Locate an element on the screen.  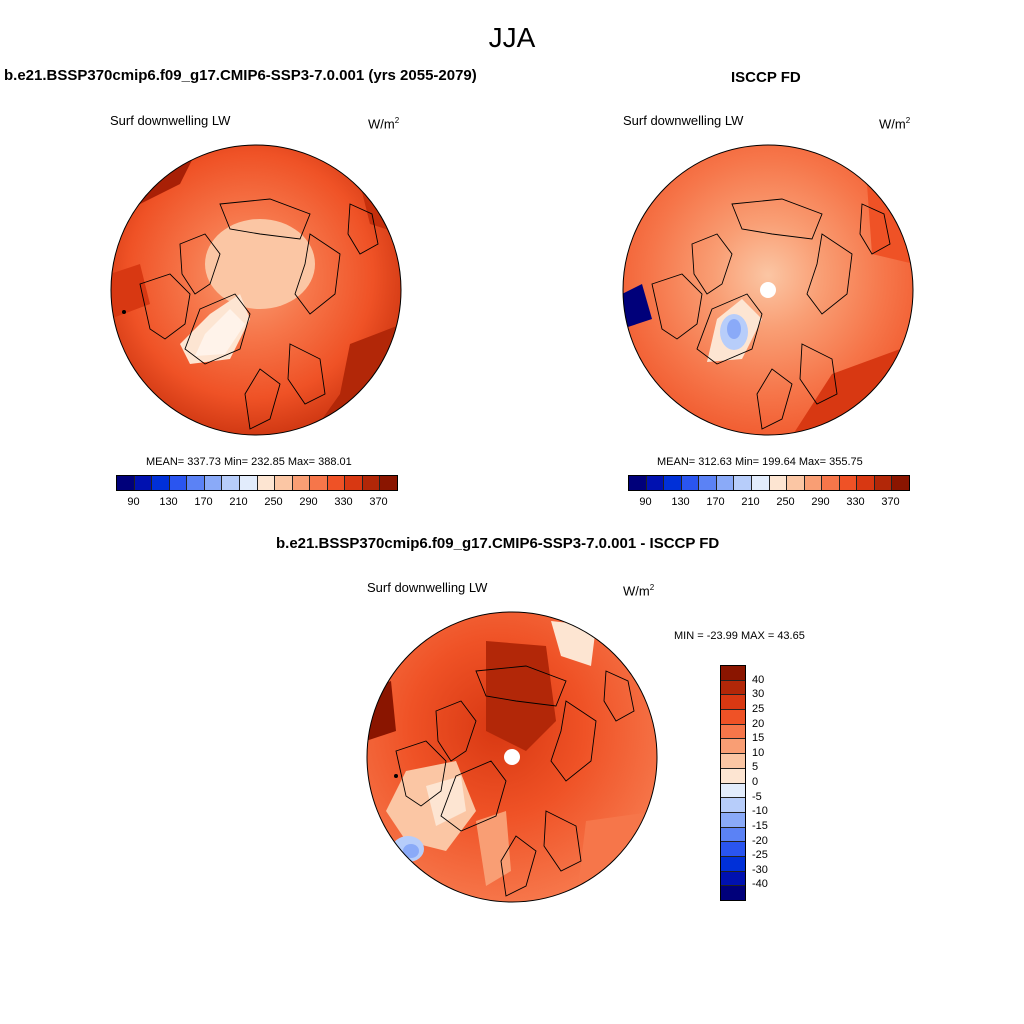
obs-stats: MEAN= 312.63 Min= 199.64 Max= 355.75 is located at coordinates (760, 462).